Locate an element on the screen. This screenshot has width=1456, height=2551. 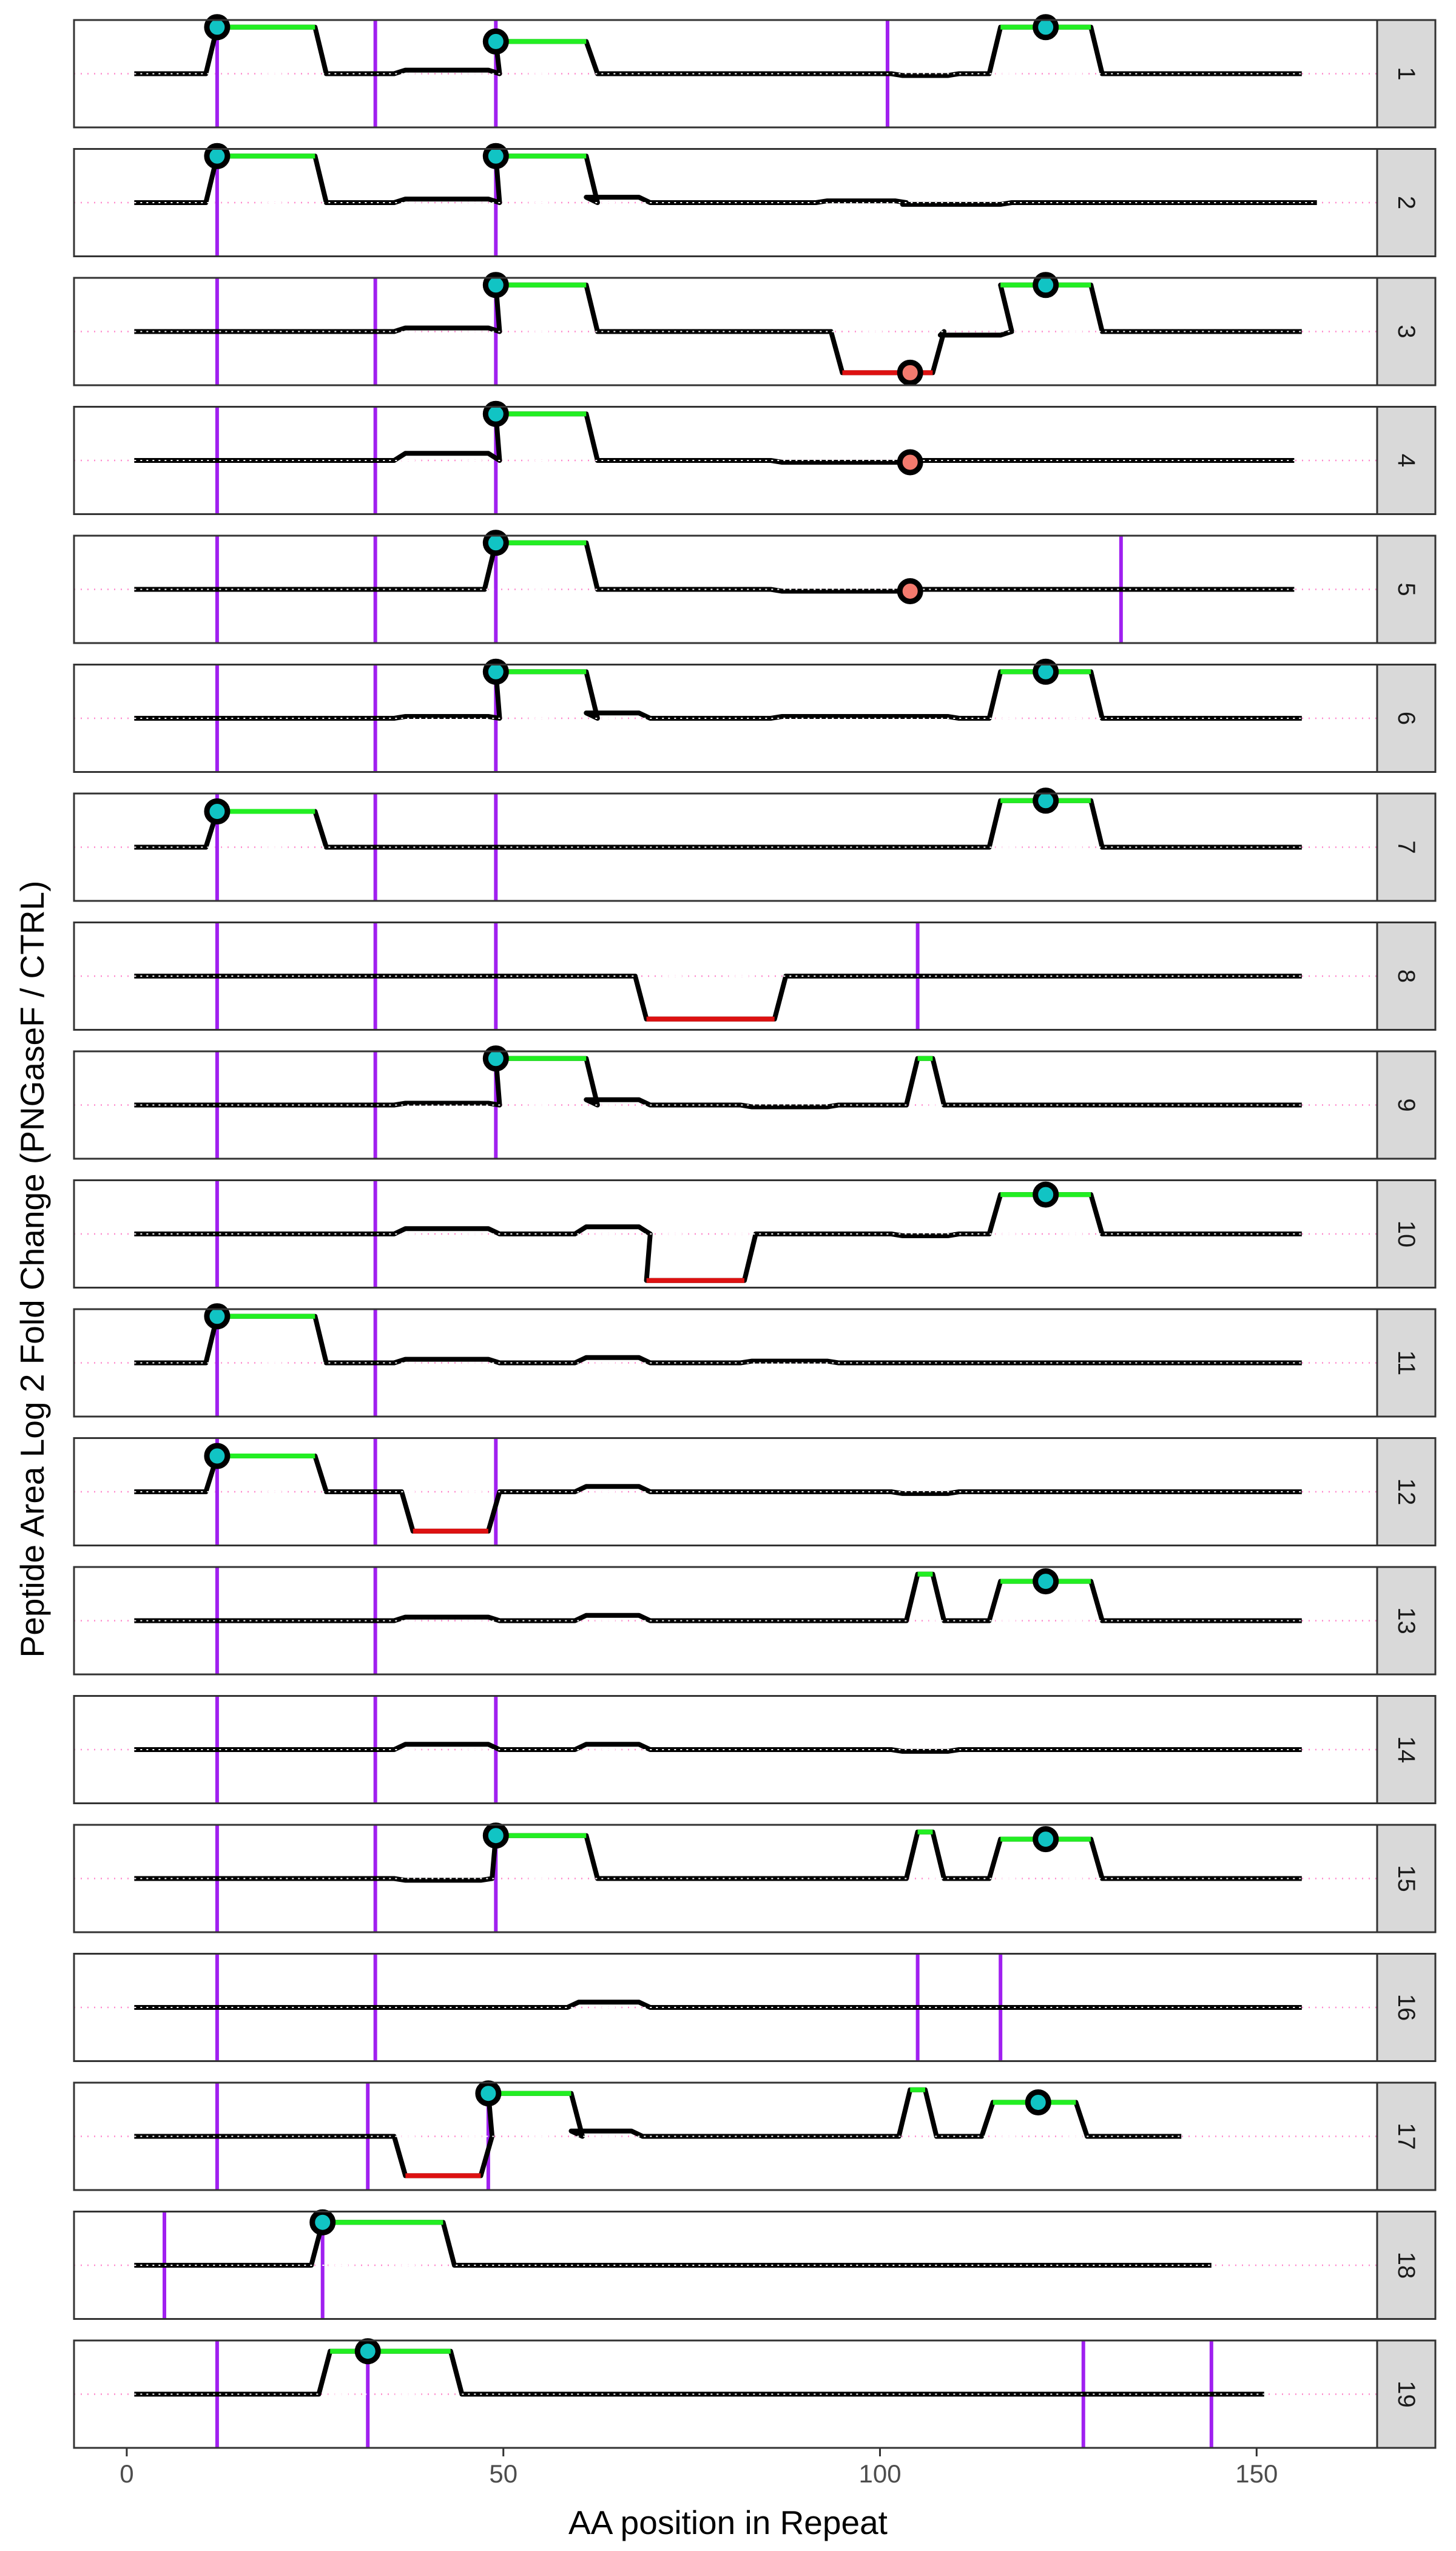
facet-panel-9: 9 is located at coordinates (755, 1102).